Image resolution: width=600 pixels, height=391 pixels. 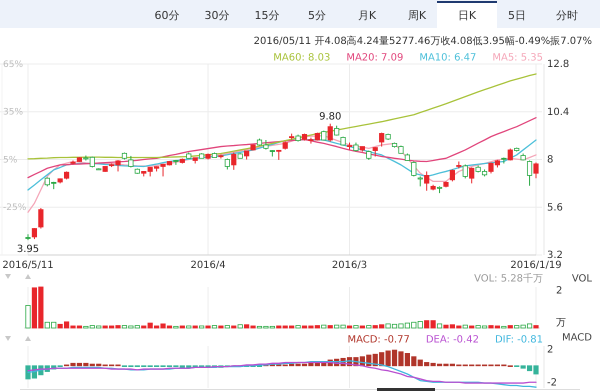 I want to click on y2-tick-label: -25%, so click(x=15, y=208).